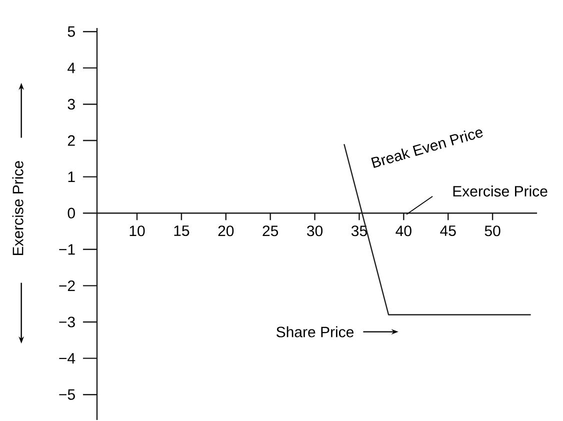  I want to click on annotation: Break Even Price, so click(427, 149).